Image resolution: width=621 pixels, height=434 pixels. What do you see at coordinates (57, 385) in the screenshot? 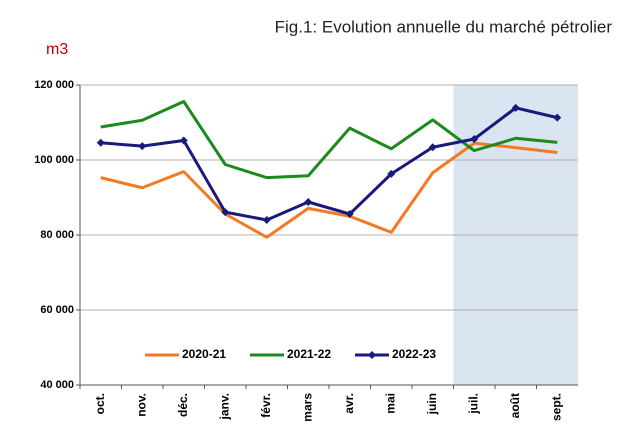
I see `y-tick-label: 40 000` at bounding box center [57, 385].